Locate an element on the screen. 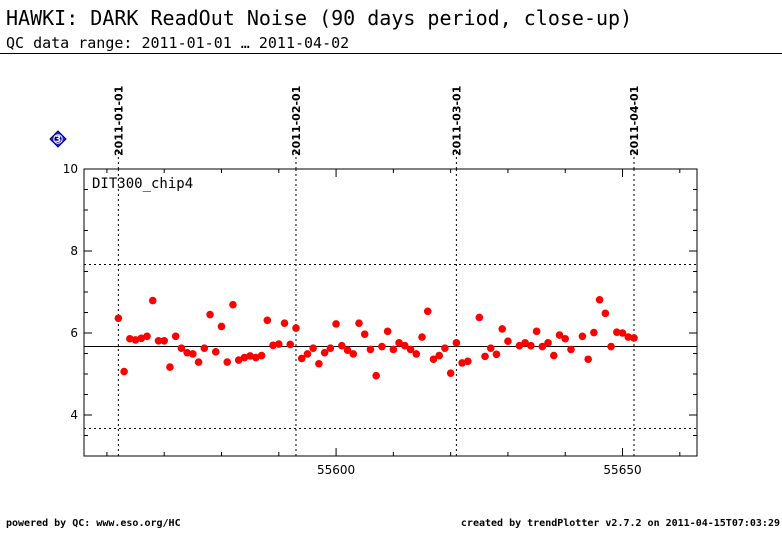 This screenshot has width=782, height=542. date-marker-label: 2011-03-01 is located at coordinates (456, 121).